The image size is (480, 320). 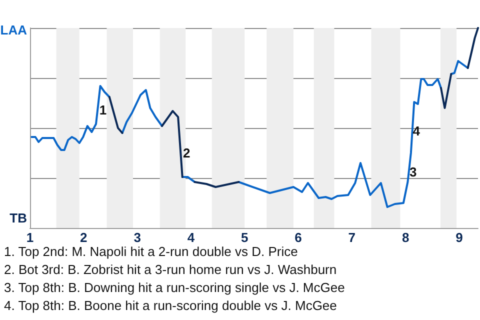 I want to click on annotation: 1, so click(x=103, y=110).